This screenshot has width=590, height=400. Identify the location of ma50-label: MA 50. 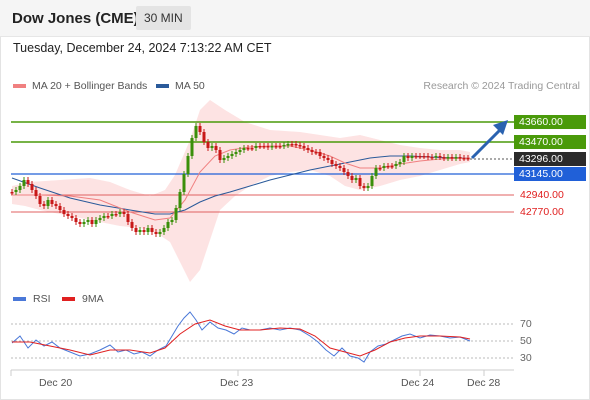
(190, 86).